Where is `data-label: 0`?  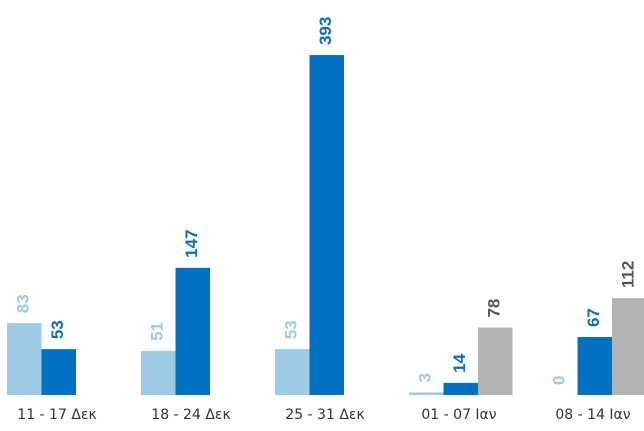 data-label: 0 is located at coordinates (559, 380).